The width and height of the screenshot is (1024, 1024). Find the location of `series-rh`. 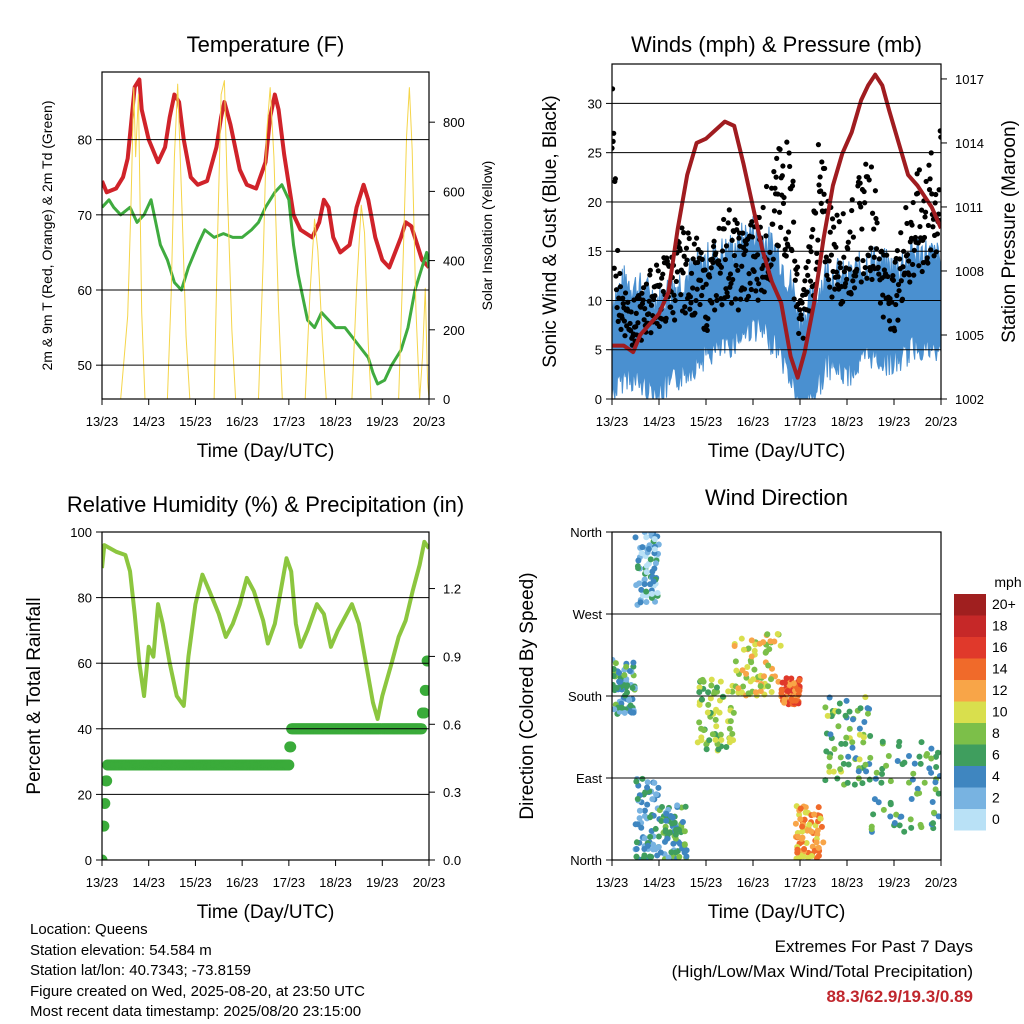

series-rh is located at coordinates (265, 630).